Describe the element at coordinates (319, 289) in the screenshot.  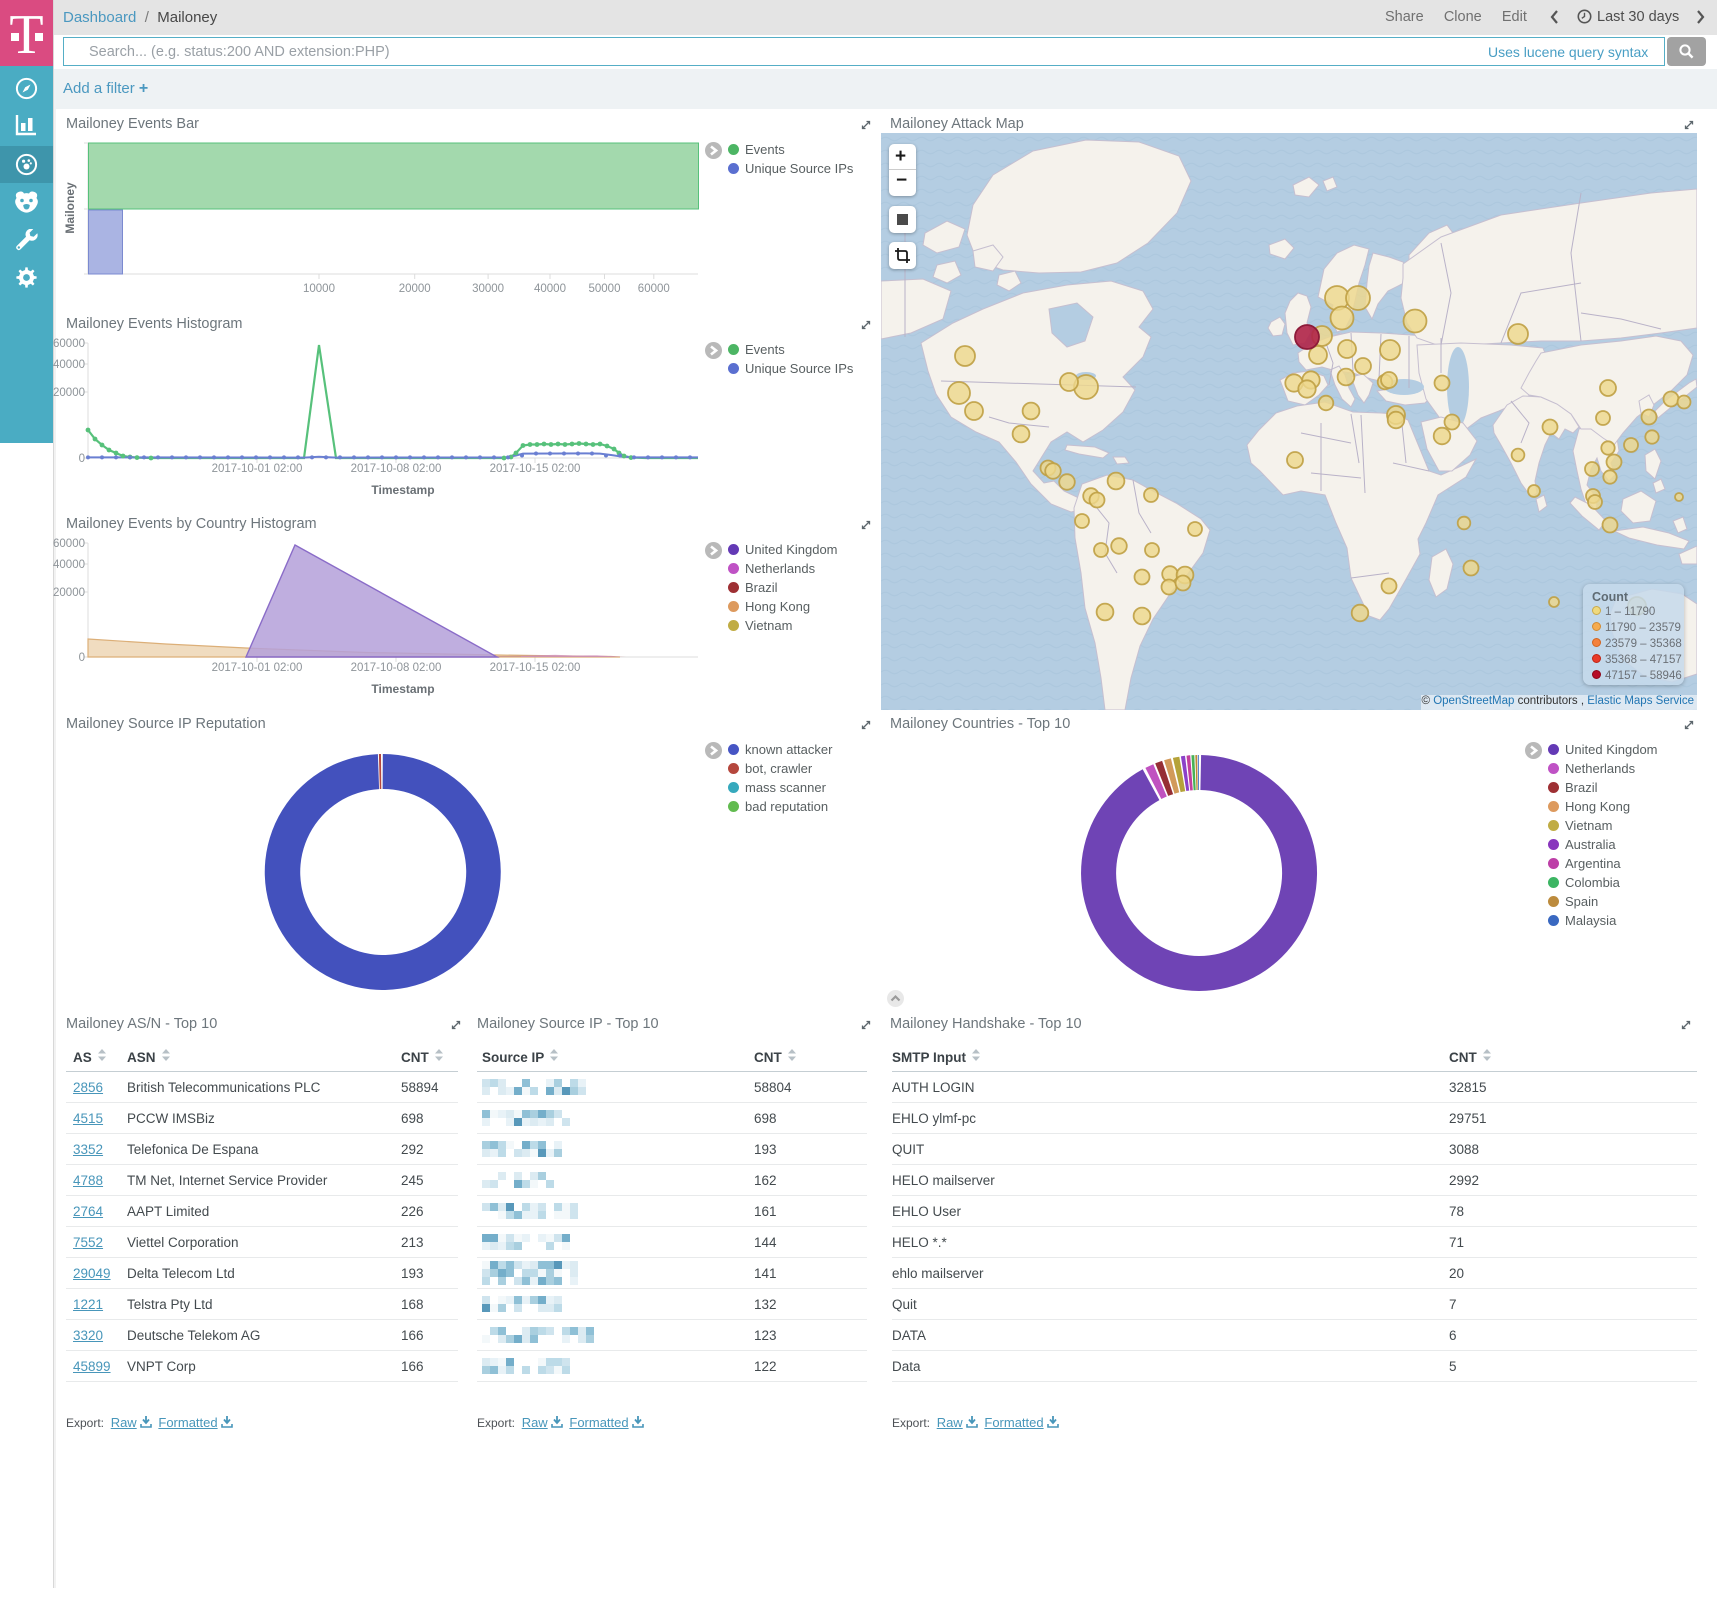
I see `svg-text: 10000` at that location.